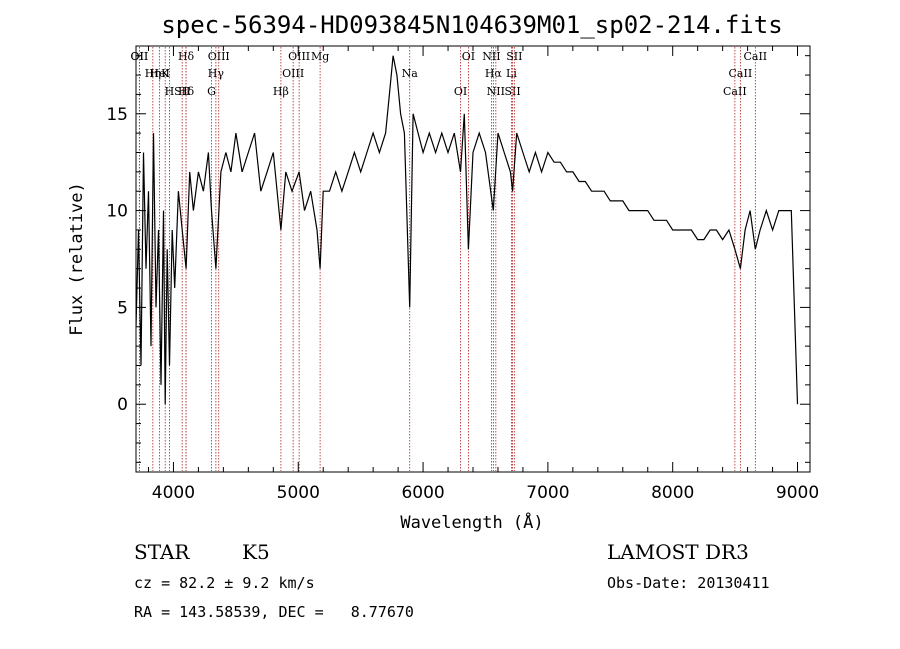  I want to click on line-marker-label: Hδ, so click(186, 91).